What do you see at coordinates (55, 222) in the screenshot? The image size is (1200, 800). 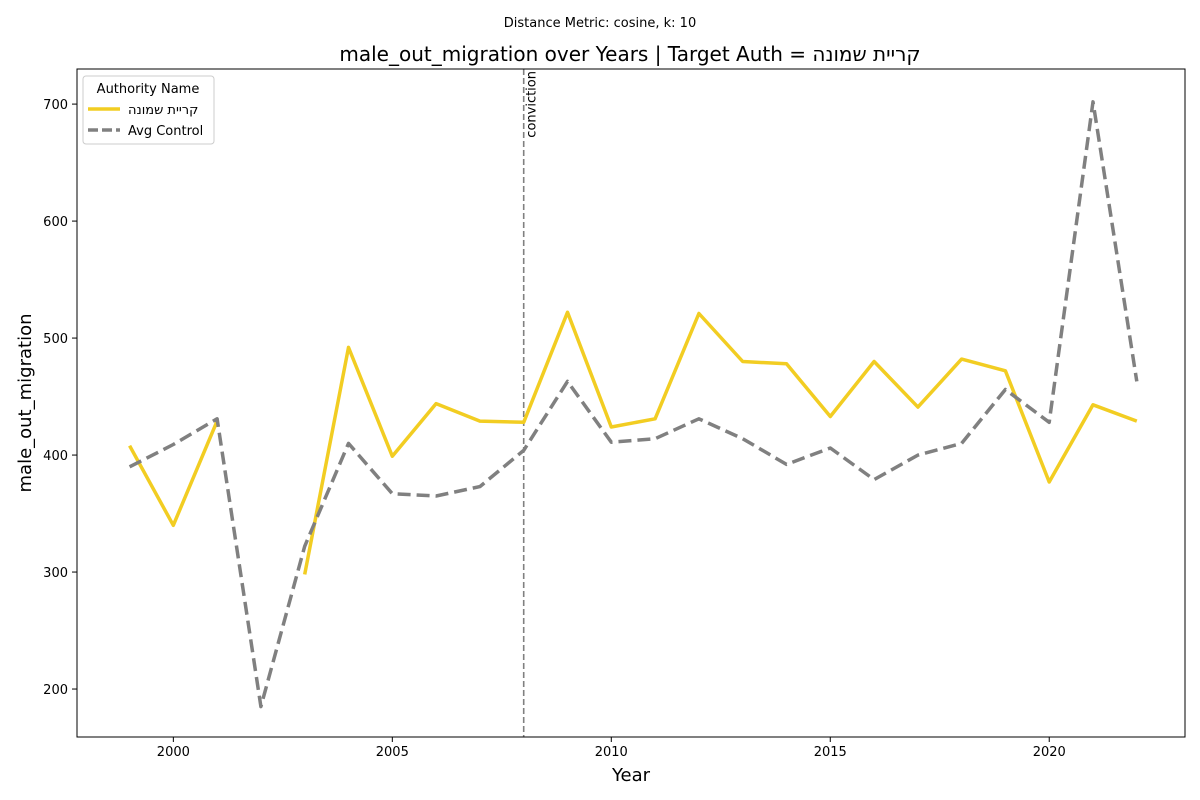 I see `y-tick-label-600: 600` at bounding box center [55, 222].